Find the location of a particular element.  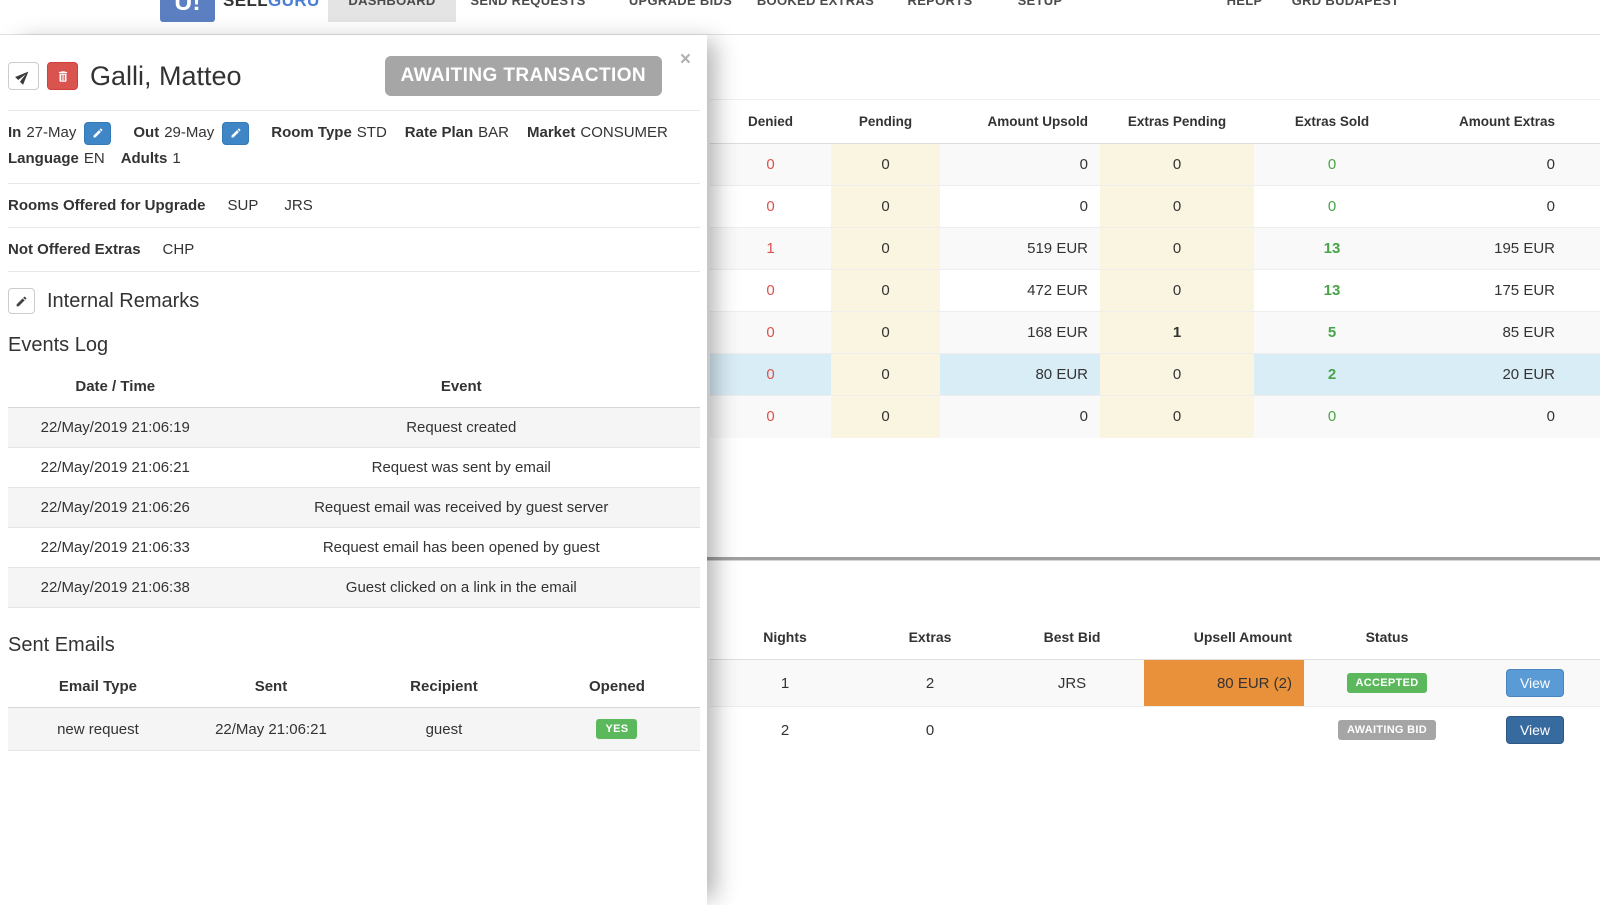

table-row: 0 0 168 EUR 1 5 85 EUR is located at coordinates (1155, 332).